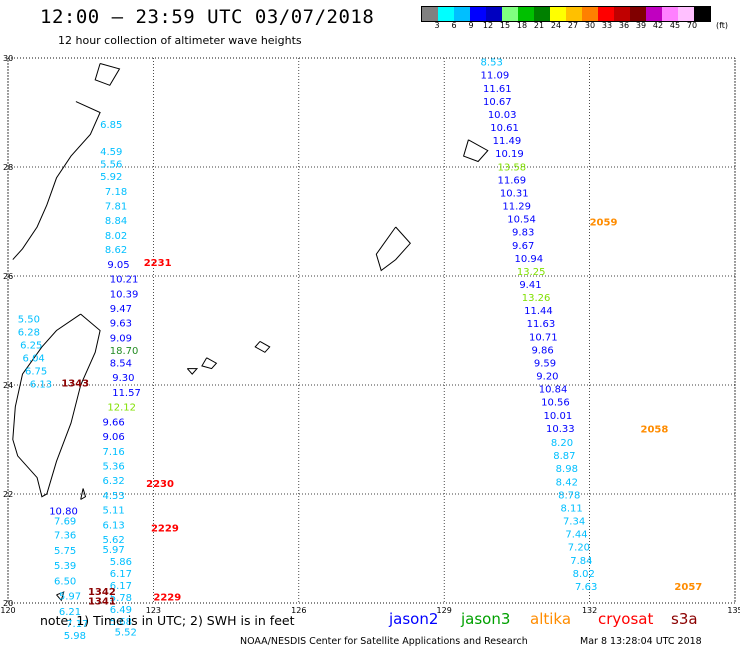 This screenshot has width=740, height=650. I want to click on color-legend-label: 39, so click(641, 25).